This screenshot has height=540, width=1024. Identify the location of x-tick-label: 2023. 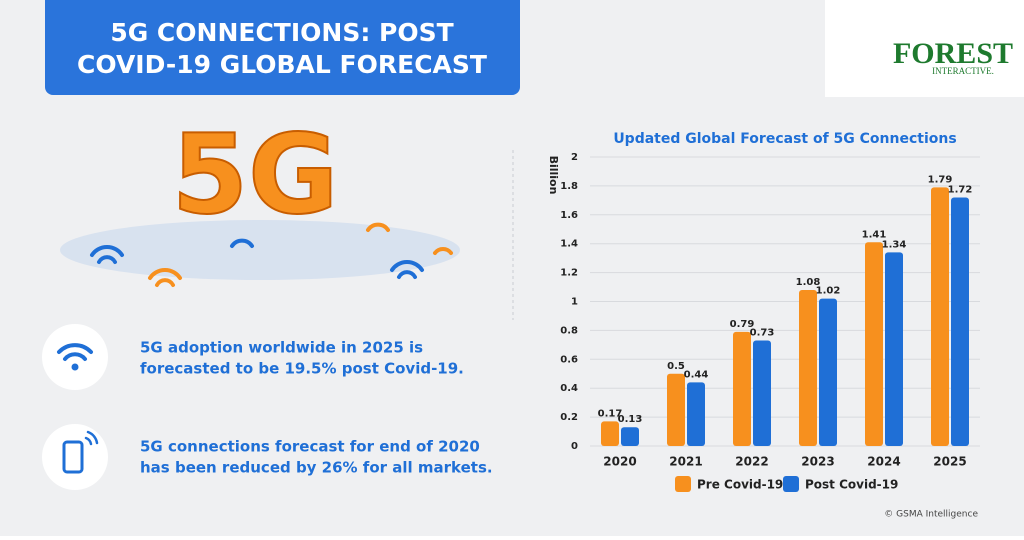
(817, 462).